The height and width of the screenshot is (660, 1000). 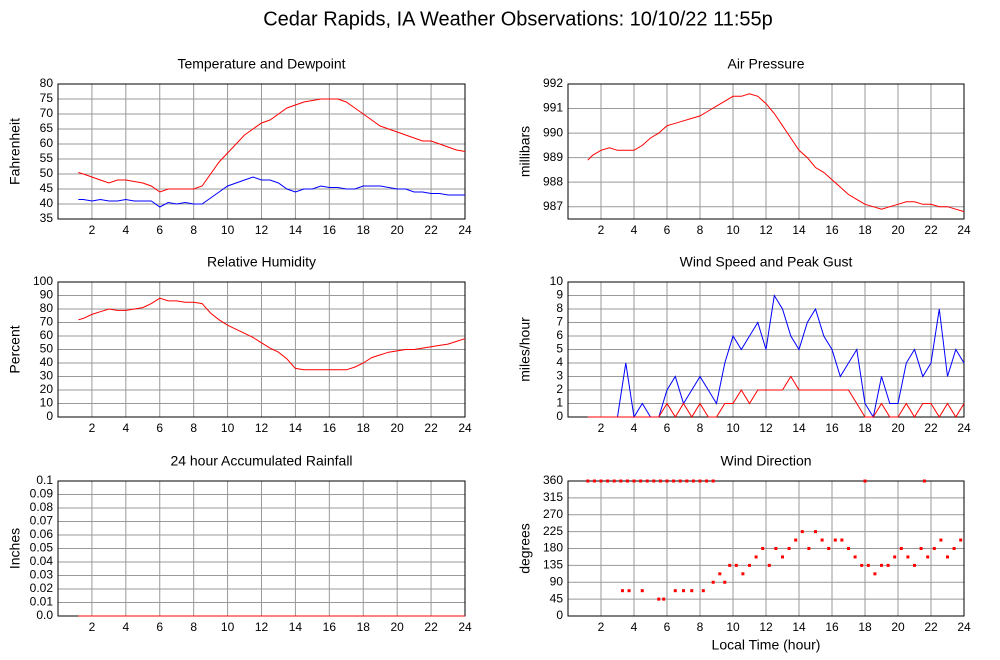 I want to click on y-tick-label: 988, so click(x=553, y=181).